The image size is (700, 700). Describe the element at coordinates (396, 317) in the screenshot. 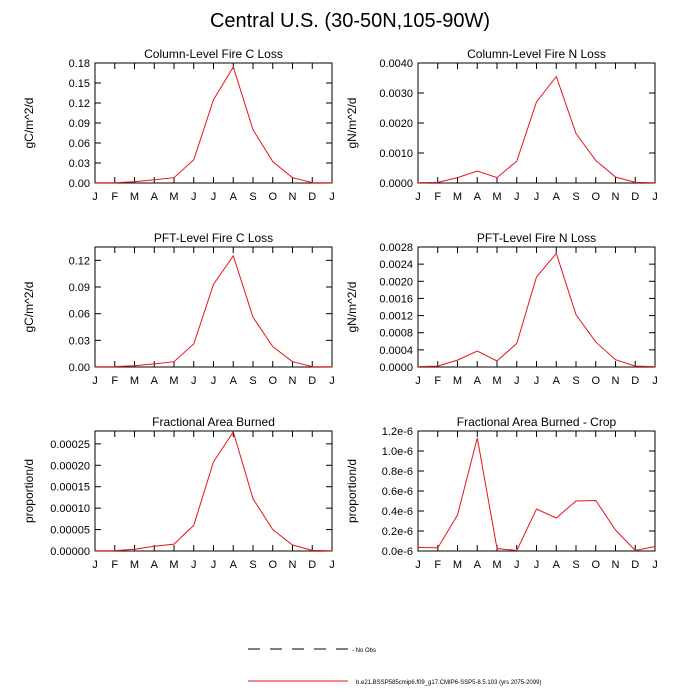

I see `y-tick-label: 0.0012` at that location.